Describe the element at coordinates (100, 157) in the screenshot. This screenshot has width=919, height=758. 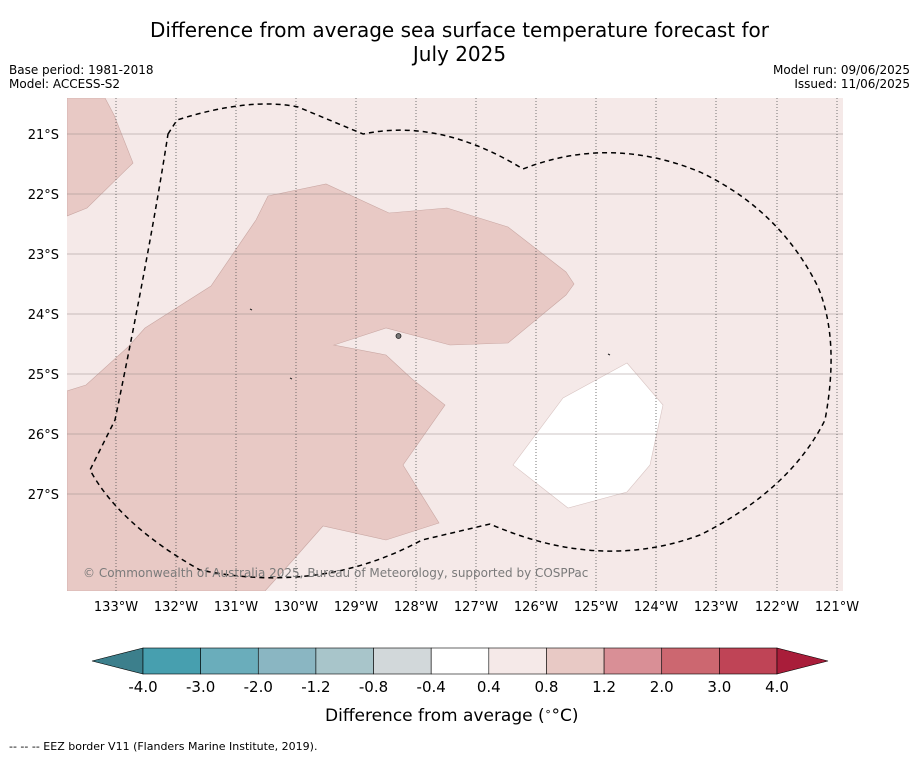
I see `anomaly-region-northwest` at that location.